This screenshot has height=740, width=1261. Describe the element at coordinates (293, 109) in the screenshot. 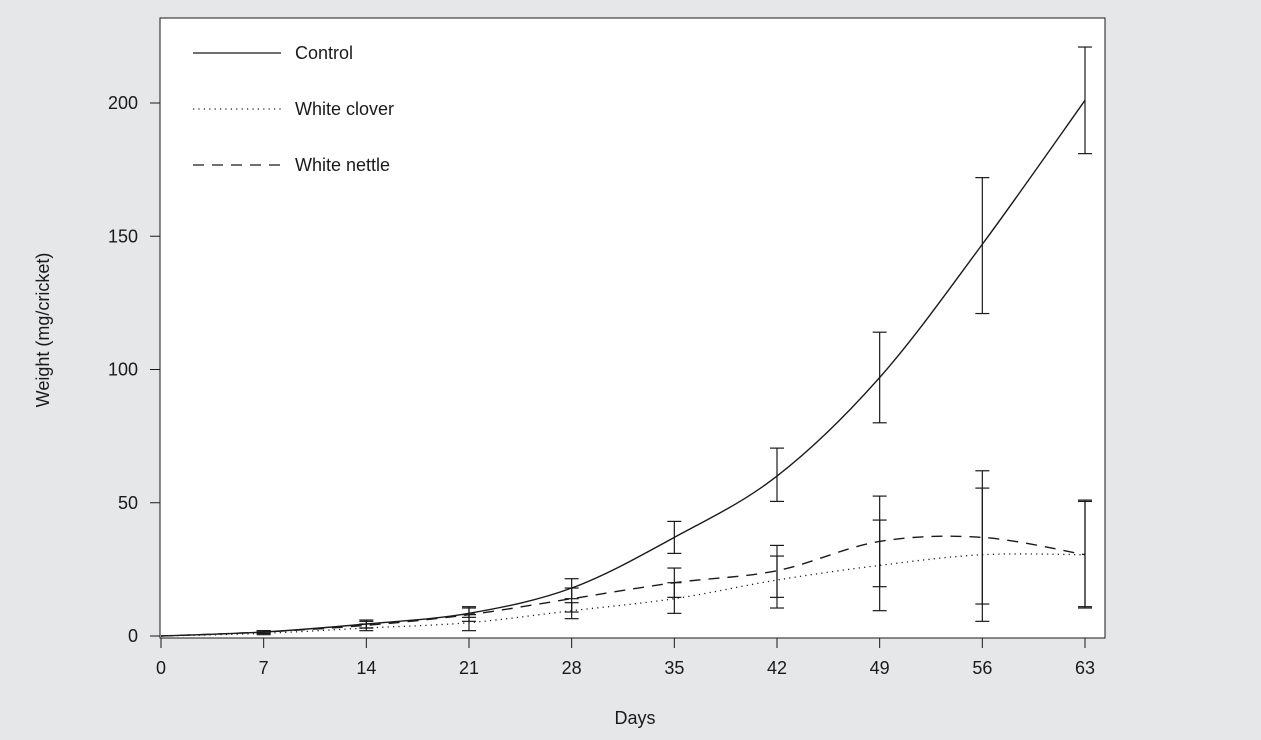

I see `legend: Control White clover White nettle` at that location.